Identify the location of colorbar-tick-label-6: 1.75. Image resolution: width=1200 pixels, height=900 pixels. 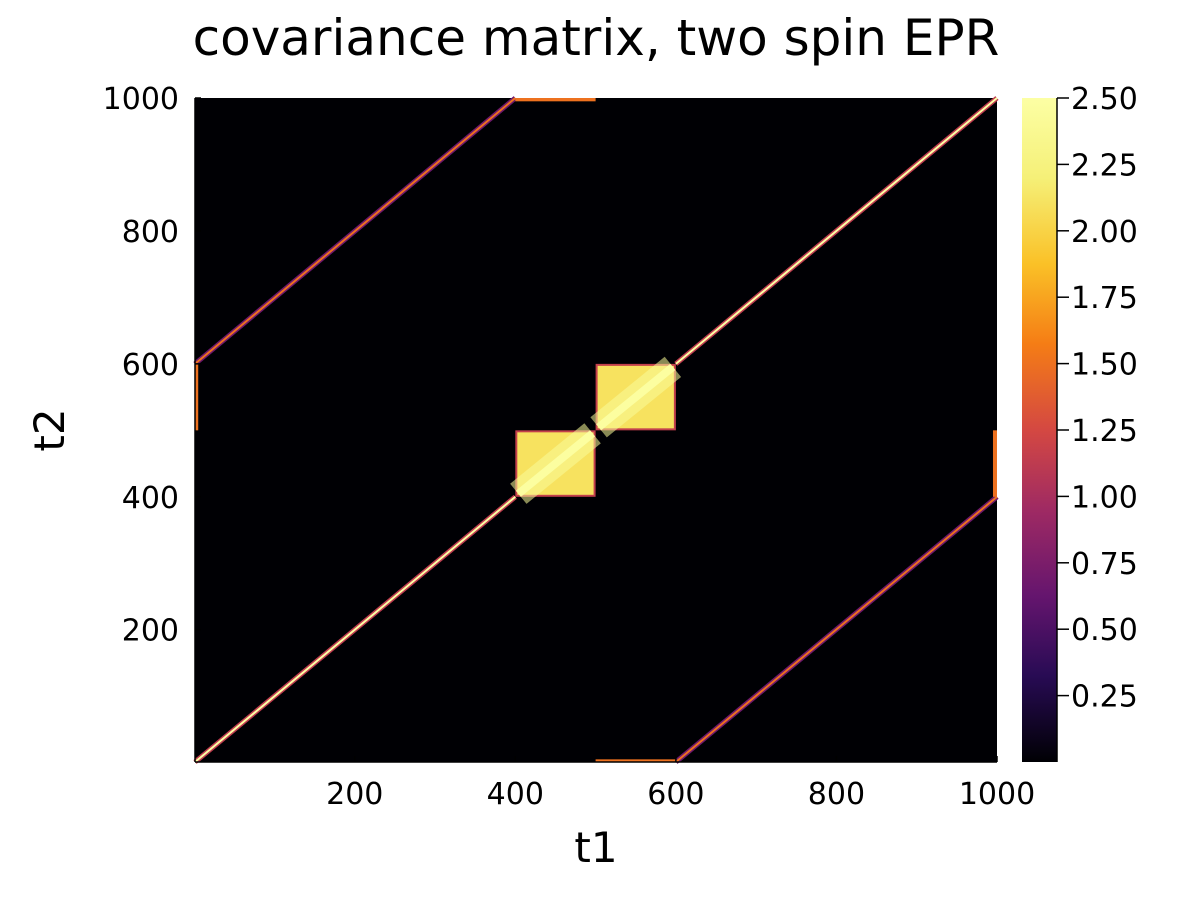
(1104, 298).